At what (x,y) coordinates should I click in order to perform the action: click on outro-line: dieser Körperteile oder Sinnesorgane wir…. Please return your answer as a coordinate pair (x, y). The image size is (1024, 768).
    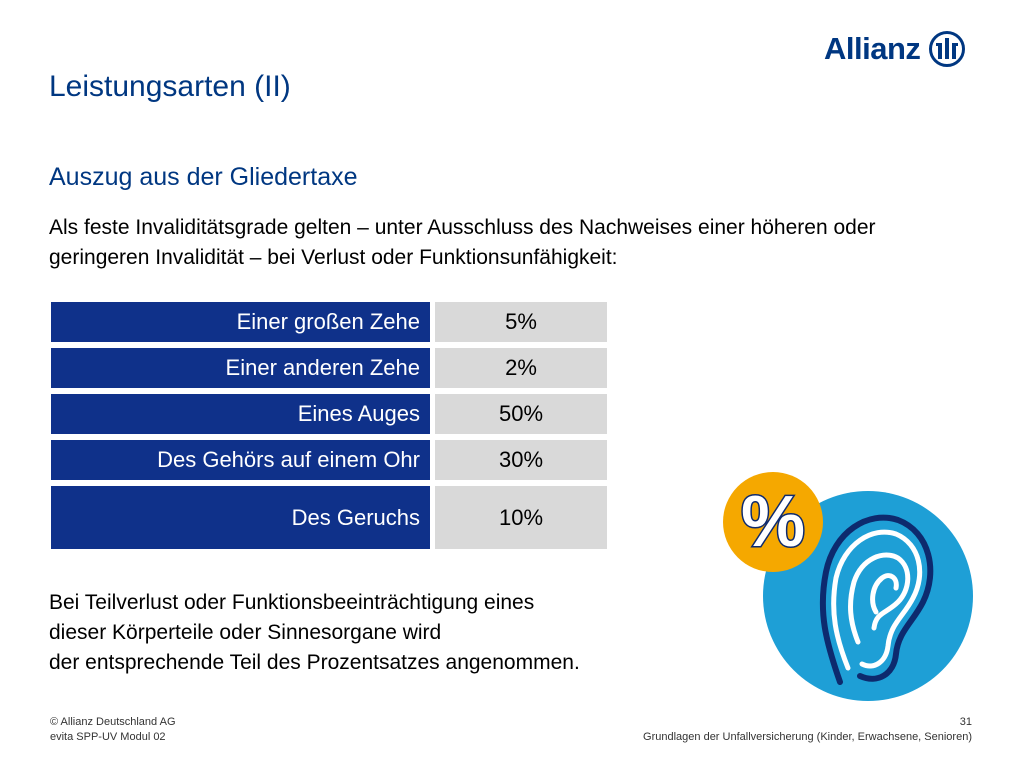
    Looking at the image, I should click on (245, 632).